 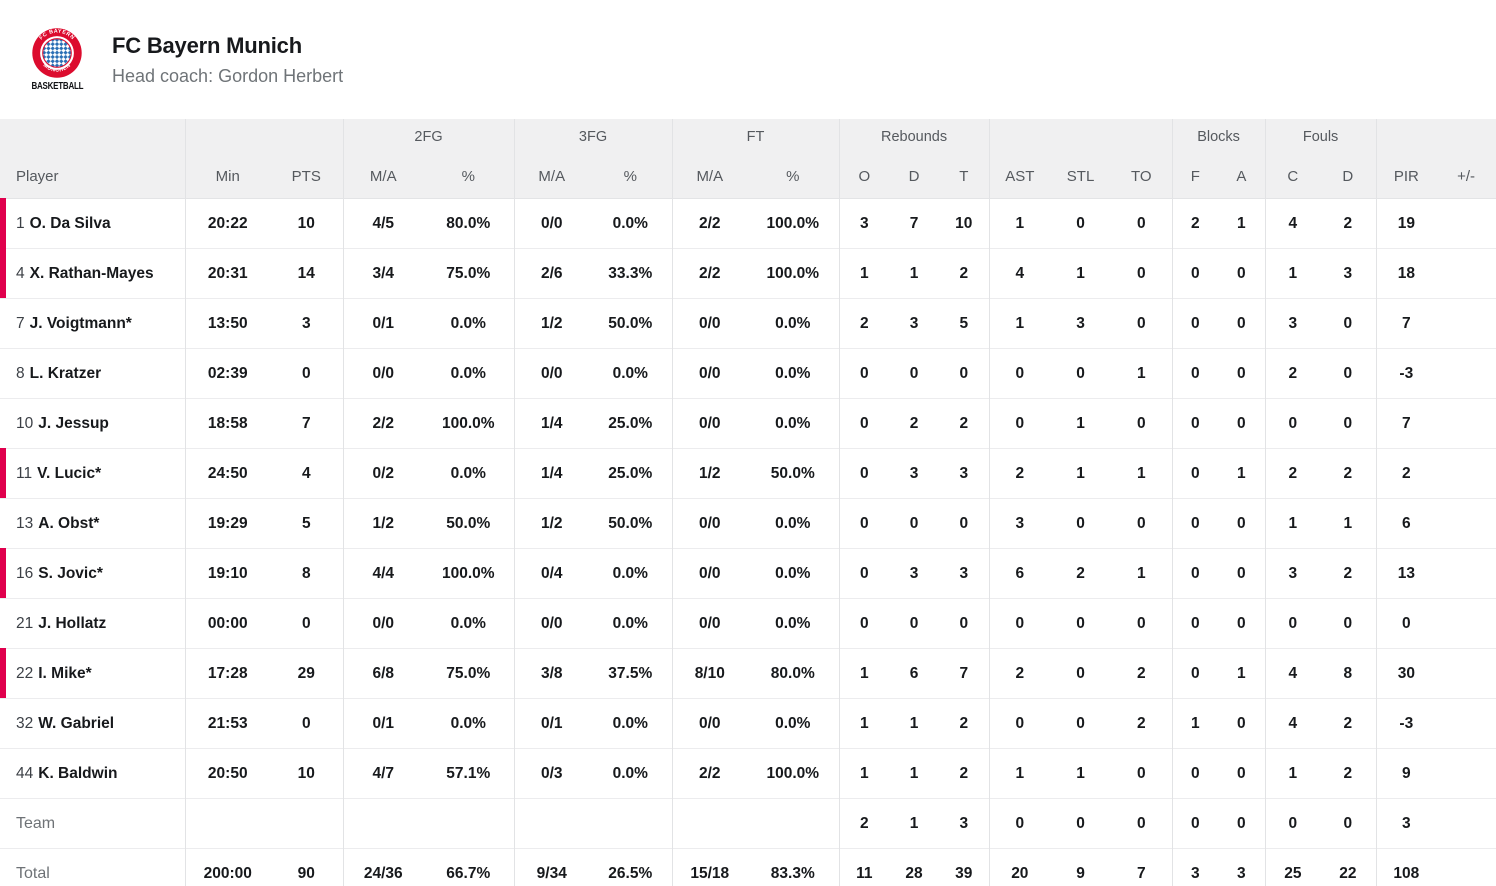 I want to click on player-name: J. Voigtmann*, so click(x=80, y=323).